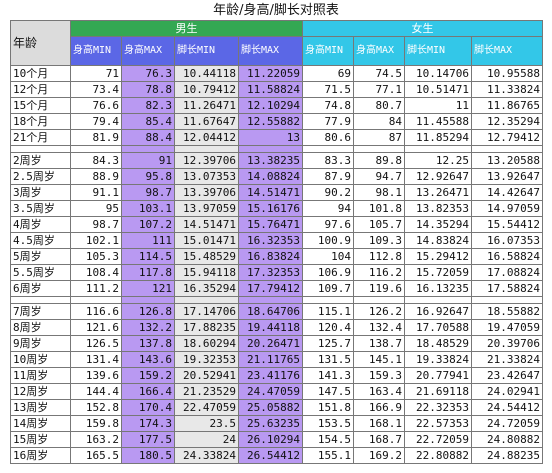 The height and width of the screenshot is (473, 552). I want to click on value-cell: 24.02941, so click(507, 391).